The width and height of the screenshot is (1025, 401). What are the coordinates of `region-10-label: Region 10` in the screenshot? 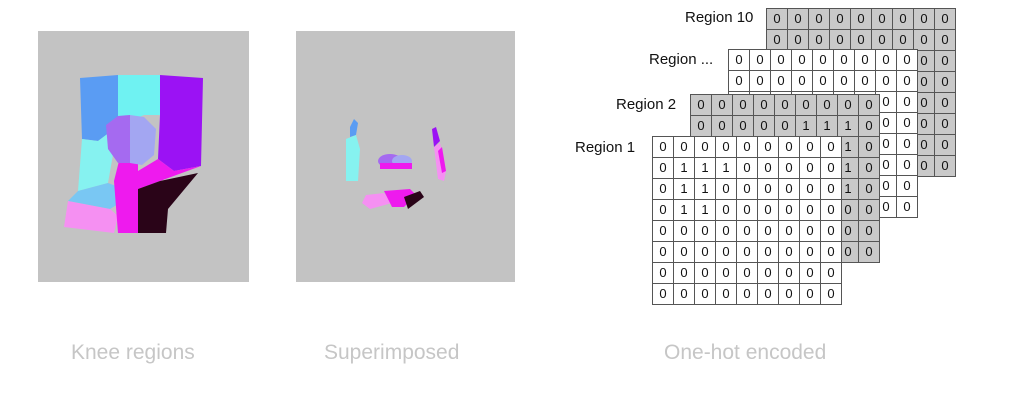 It's located at (719, 17).